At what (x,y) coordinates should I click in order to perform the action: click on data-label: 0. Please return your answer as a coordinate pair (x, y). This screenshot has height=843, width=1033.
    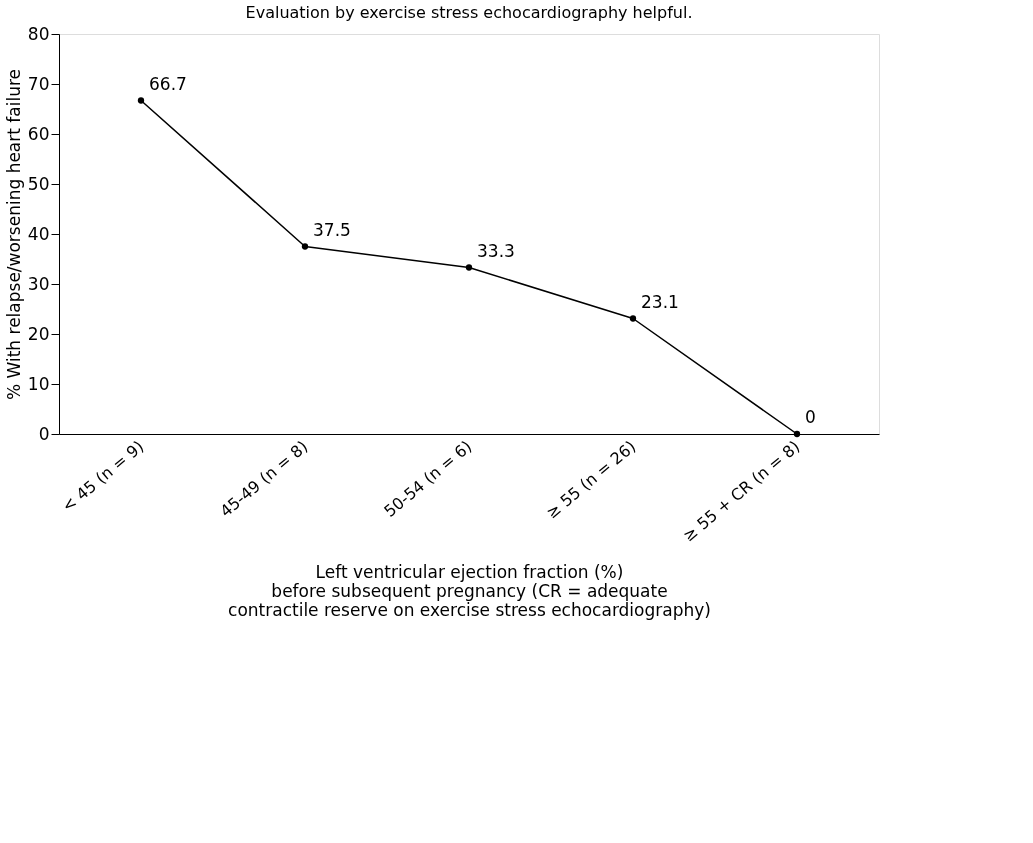
    Looking at the image, I should click on (810, 417).